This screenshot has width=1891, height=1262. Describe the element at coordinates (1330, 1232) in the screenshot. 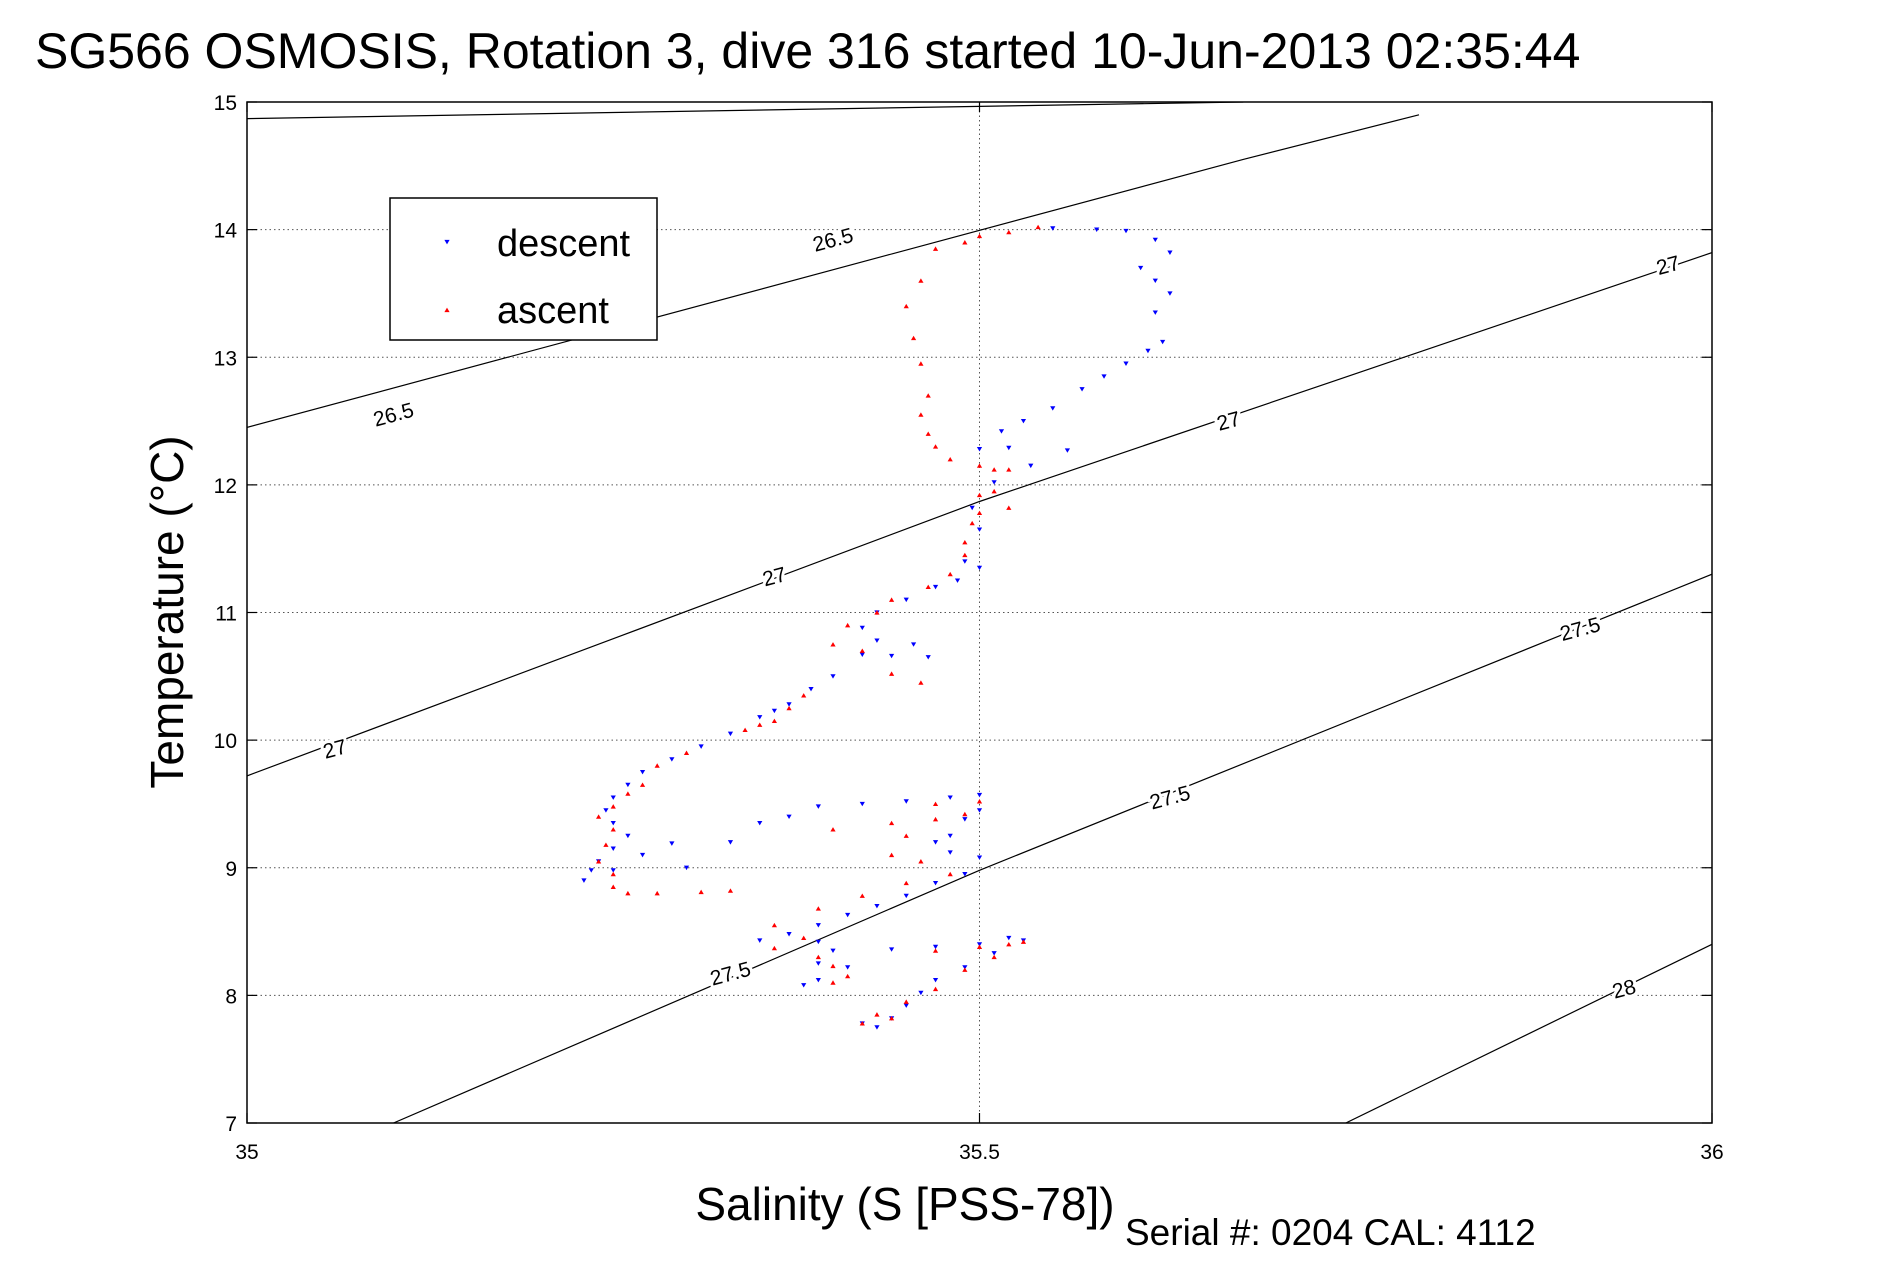

I see `serial-cal-footer: Serial #: 0204 CAL: 4112` at that location.